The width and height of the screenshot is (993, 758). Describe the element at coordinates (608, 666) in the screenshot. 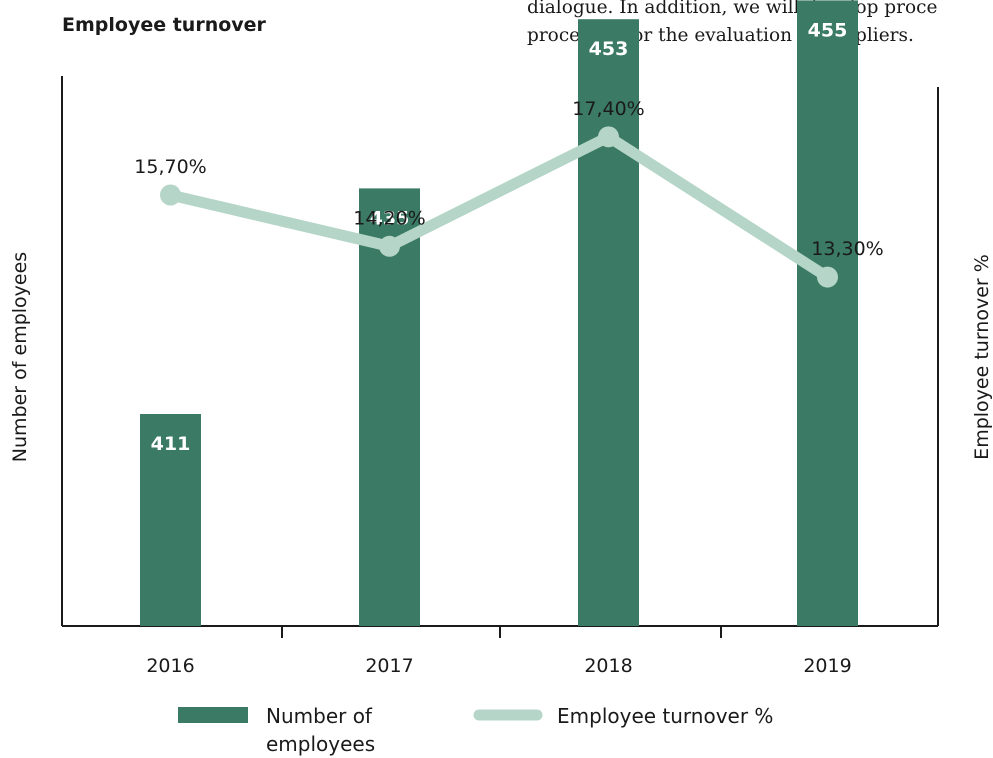

I see `x-tick-label: 2018` at that location.